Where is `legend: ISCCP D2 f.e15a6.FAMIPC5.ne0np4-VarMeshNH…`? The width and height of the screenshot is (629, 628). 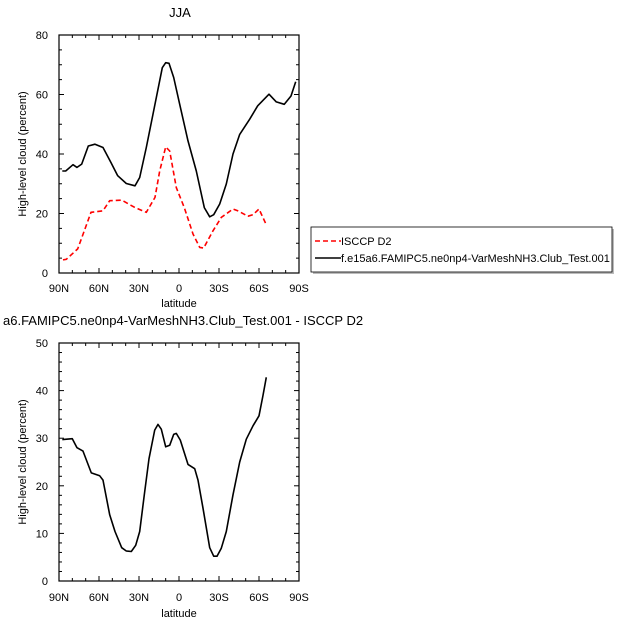 legend: ISCCP D2 f.e15a6.FAMIPC5.ne0np4-VarMeshNH… is located at coordinates (462, 250).